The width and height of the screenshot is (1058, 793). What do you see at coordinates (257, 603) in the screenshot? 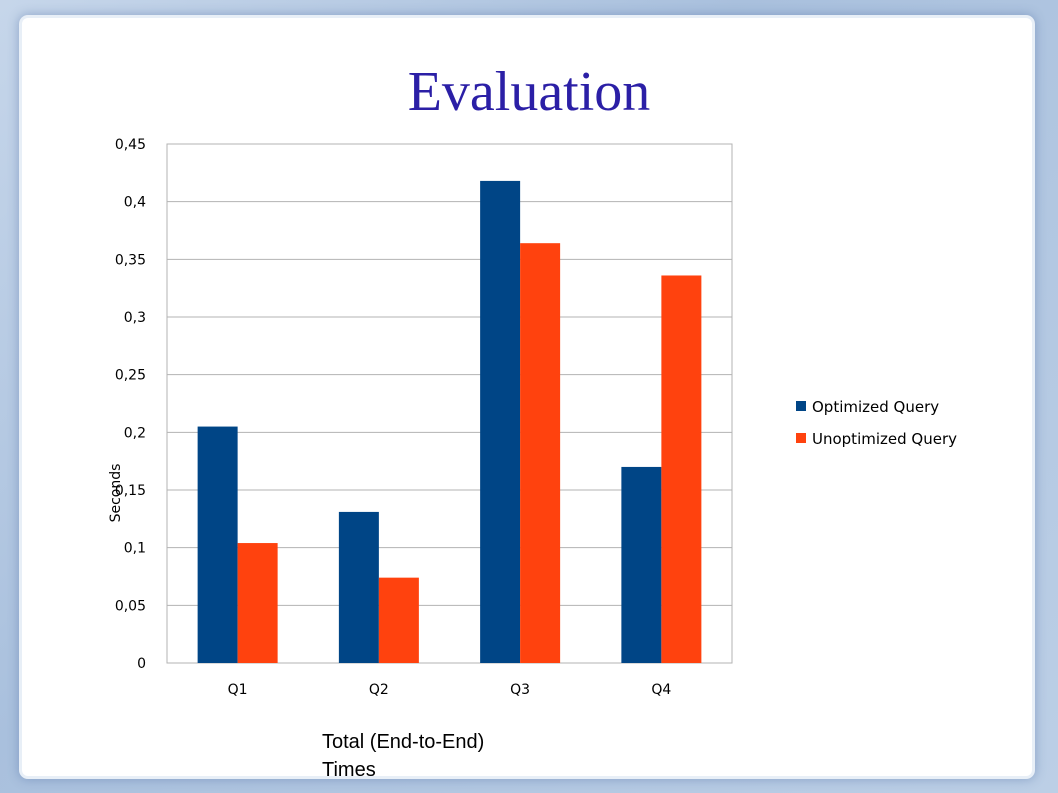
I see `bar-q1-unoptimized` at bounding box center [257, 603].